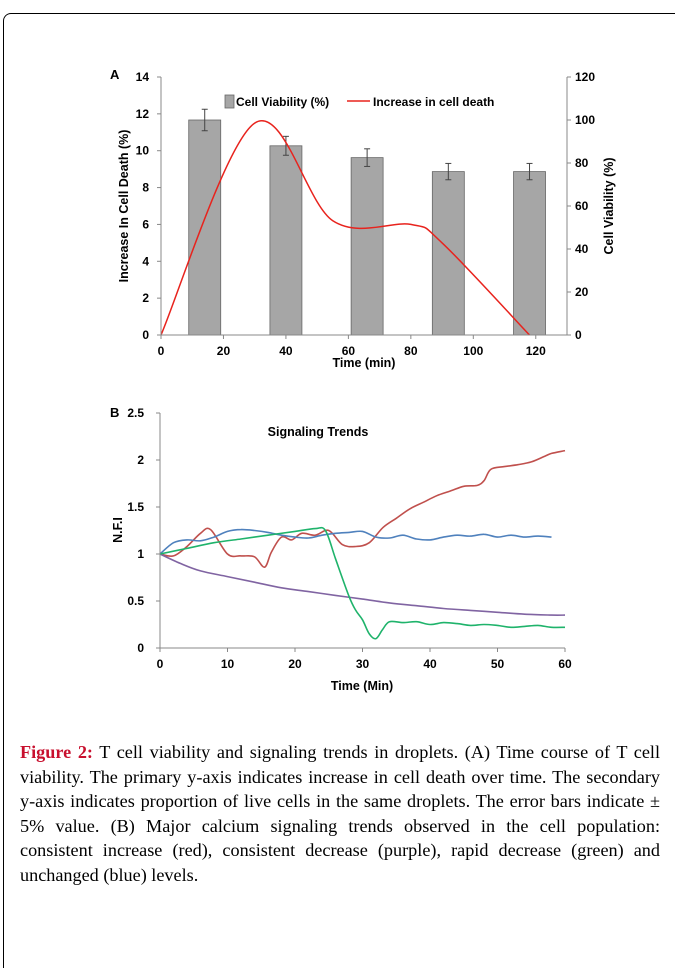  I want to click on caption-label: Figure 2:, so click(56, 752).